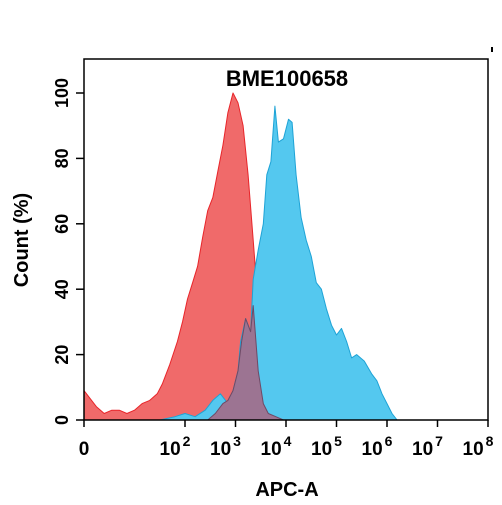 The width and height of the screenshot is (502, 505). Describe the element at coordinates (62, 420) in the screenshot. I see `y-tick-label: 0` at that location.